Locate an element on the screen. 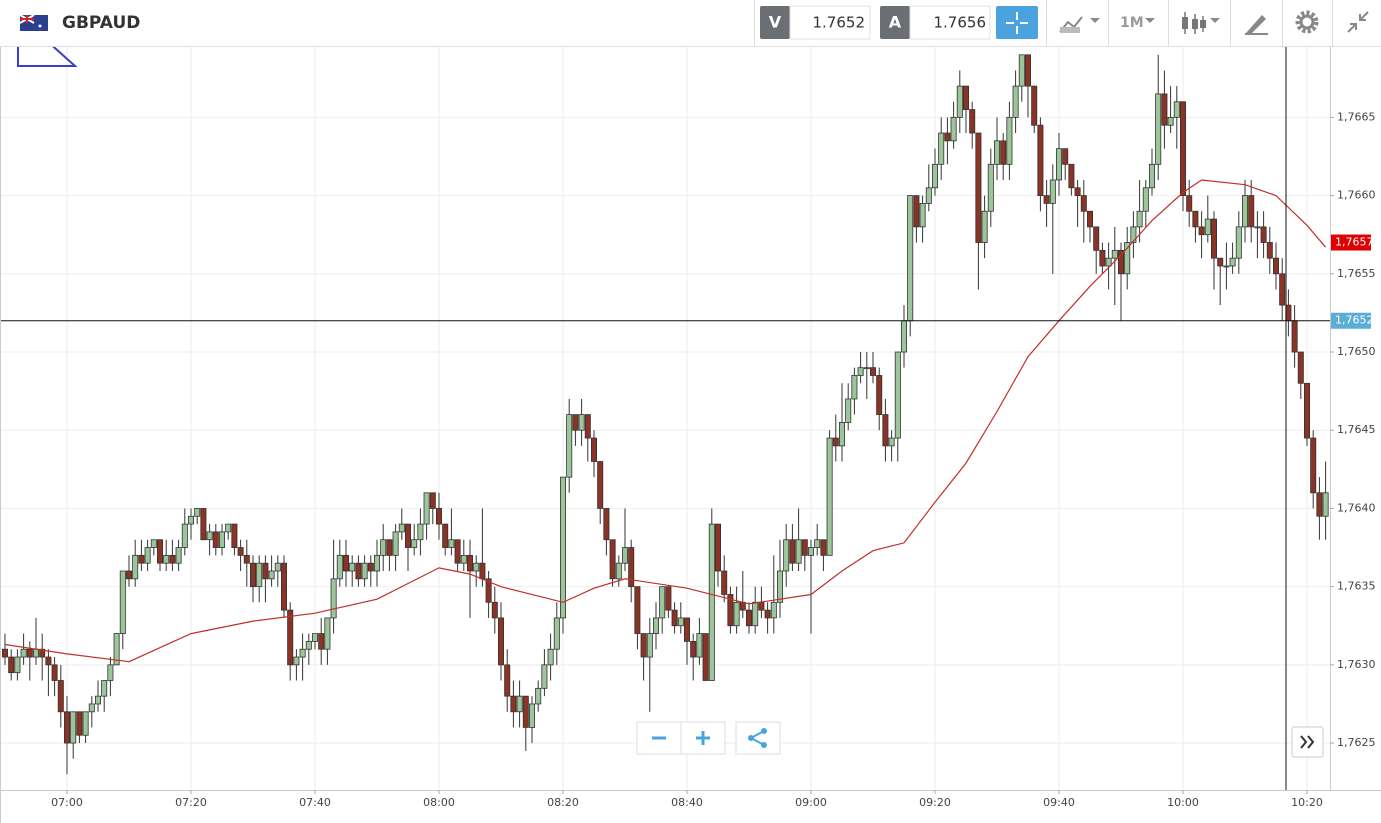 This screenshot has width=1381, height=823. buy-button: A 1.7656 is located at coordinates (935, 22).